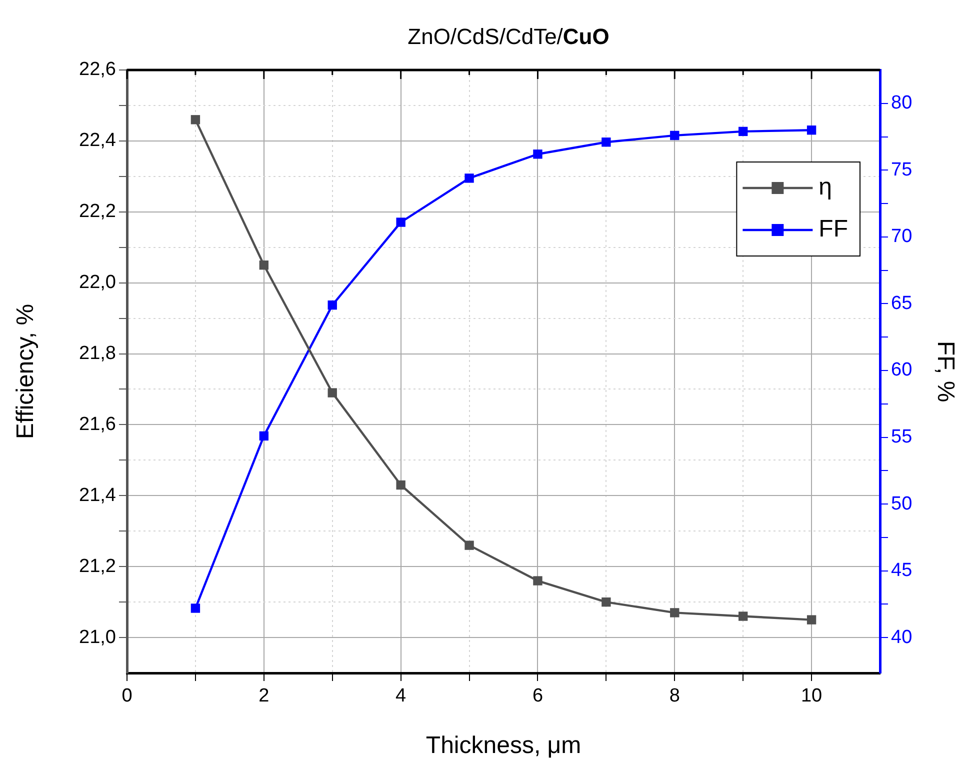  What do you see at coordinates (509, 37) in the screenshot?
I see `chart-title: ZnO/CdS/CdTe/CuO` at bounding box center [509, 37].